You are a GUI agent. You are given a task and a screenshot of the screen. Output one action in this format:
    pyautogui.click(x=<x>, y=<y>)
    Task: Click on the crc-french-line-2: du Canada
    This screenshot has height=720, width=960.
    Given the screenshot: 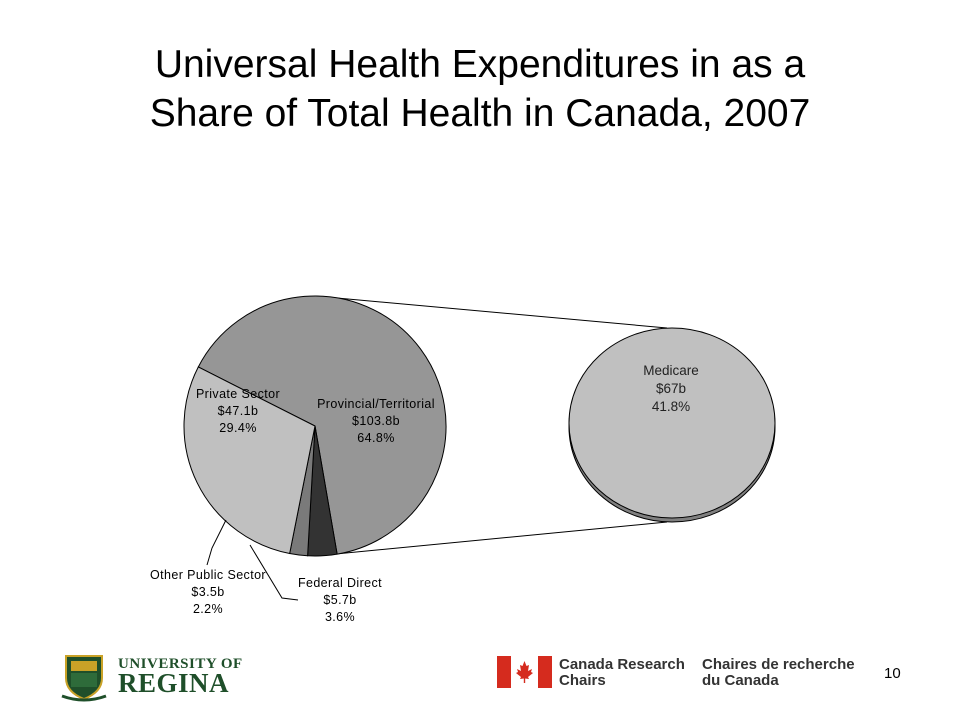 What is the action you would take?
    pyautogui.click(x=740, y=680)
    